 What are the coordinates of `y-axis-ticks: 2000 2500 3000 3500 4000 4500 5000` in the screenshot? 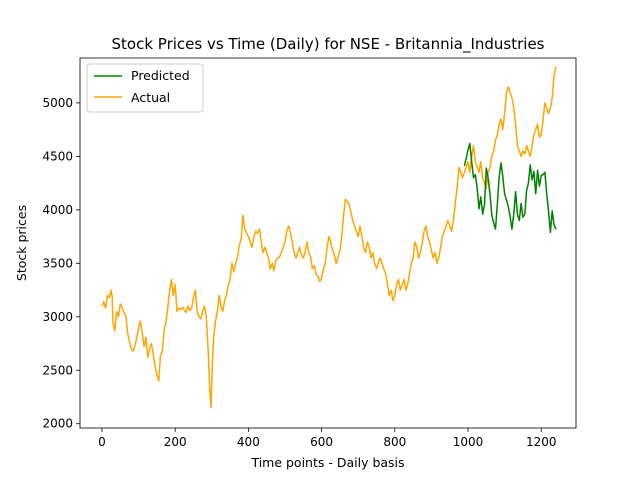 It's located at (61, 263).